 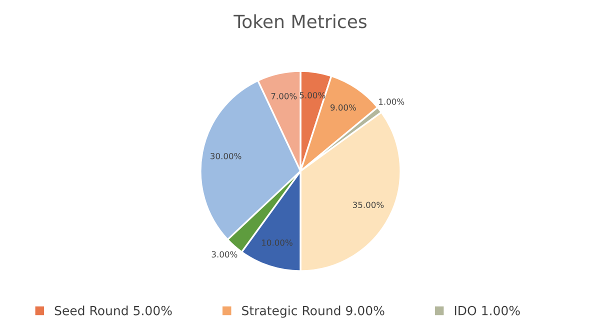 I want to click on legend-label: Seed Round 5.00%, so click(x=113, y=311).